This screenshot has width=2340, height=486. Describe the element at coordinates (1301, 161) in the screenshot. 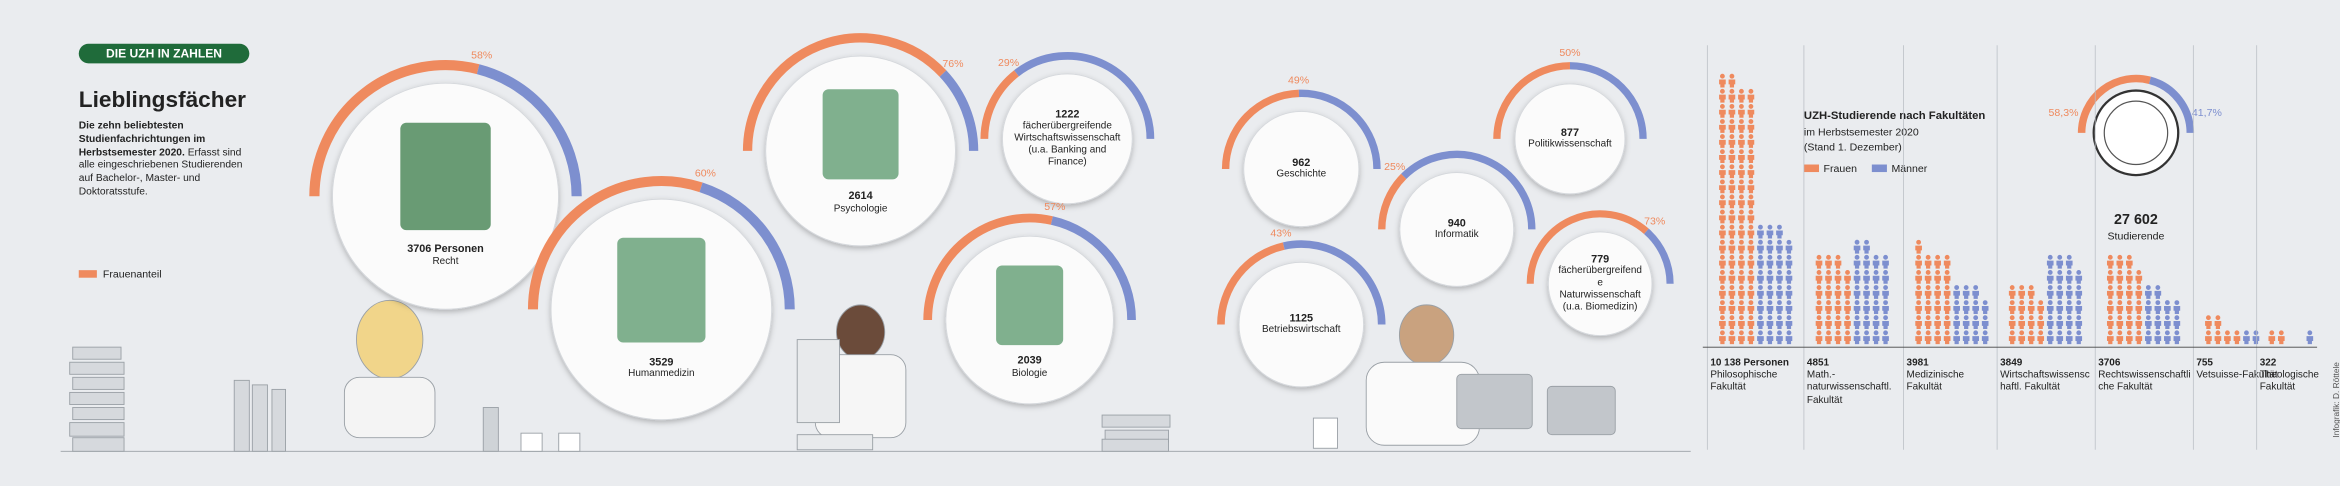

I see `subject-count: 962` at that location.